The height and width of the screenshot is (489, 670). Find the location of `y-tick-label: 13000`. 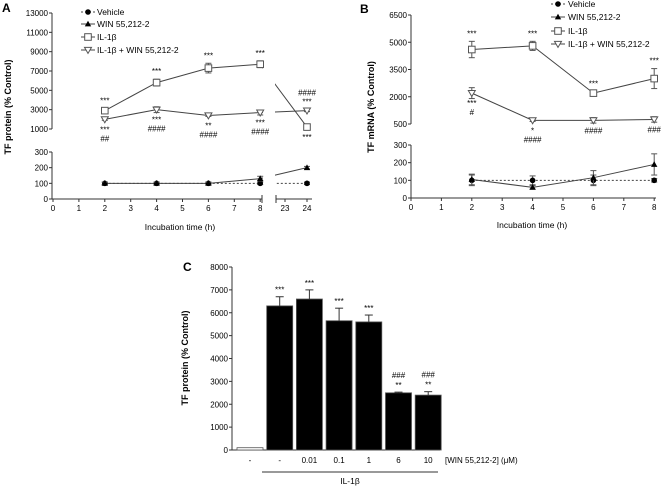

y-tick-label: 13000 is located at coordinates (37, 13).